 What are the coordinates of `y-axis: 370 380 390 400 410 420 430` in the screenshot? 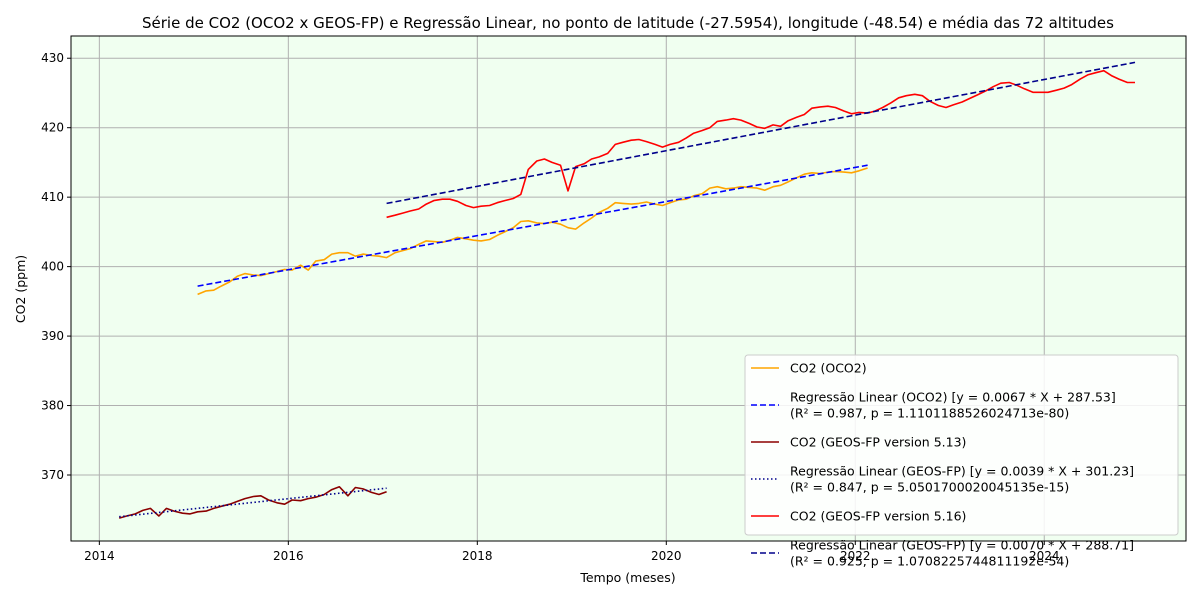 It's located at (56, 266).